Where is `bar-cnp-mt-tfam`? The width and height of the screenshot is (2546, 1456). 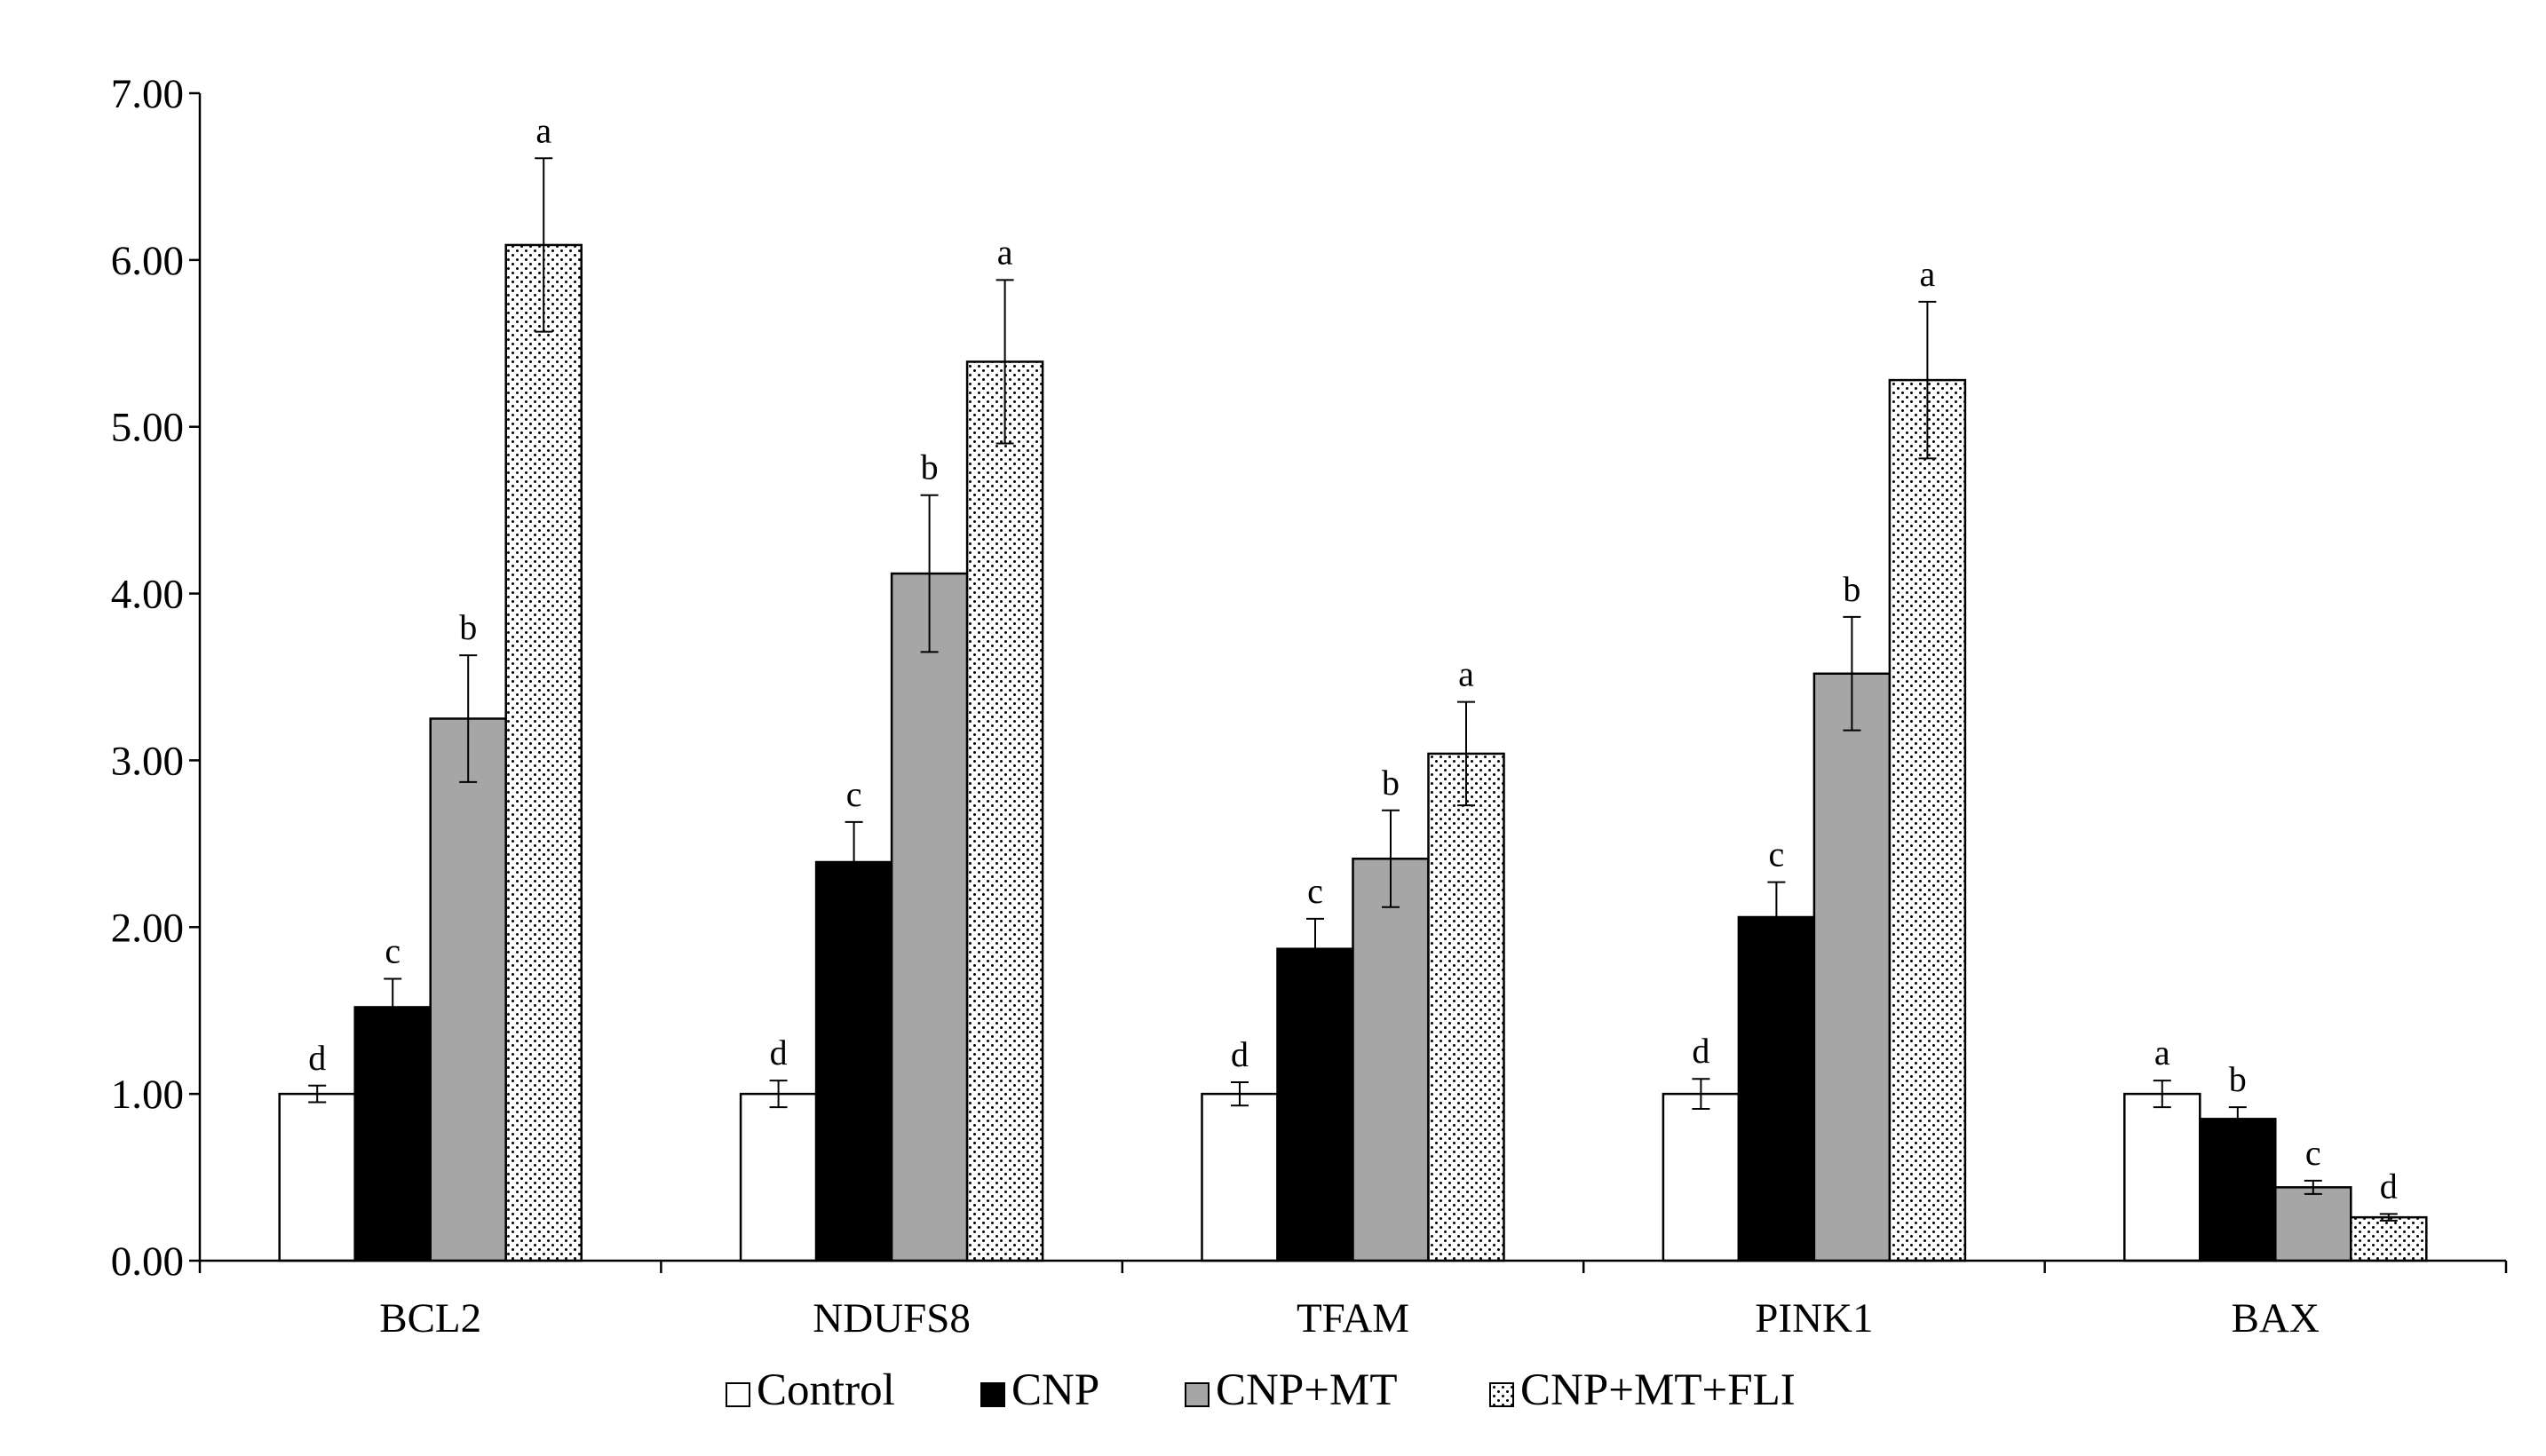
bar-cnp-mt-tfam is located at coordinates (1391, 1060).